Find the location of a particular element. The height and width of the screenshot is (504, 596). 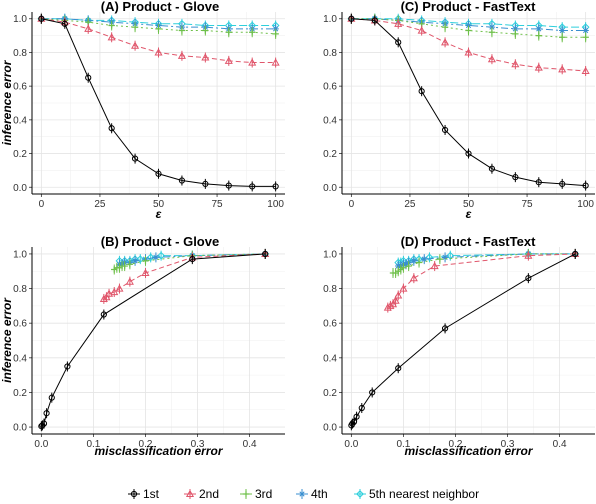

panel-title: (D) Product - FastText is located at coordinates (468, 241).